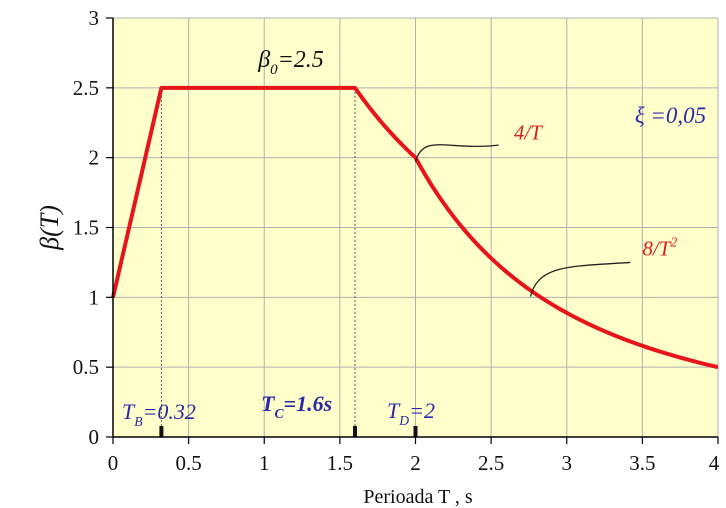 The height and width of the screenshot is (508, 726). Describe the element at coordinates (94, 437) in the screenshot. I see `y-tick-label: 0` at that location.